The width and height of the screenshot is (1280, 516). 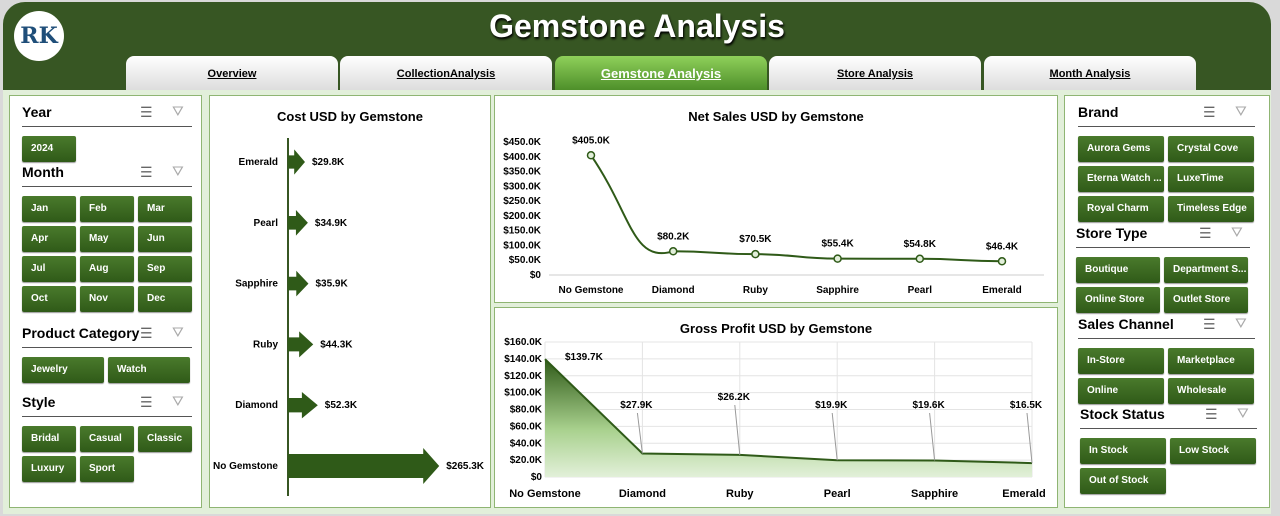 What do you see at coordinates (49, 149) in the screenshot?
I see `slicer-item: 2024` at bounding box center [49, 149].